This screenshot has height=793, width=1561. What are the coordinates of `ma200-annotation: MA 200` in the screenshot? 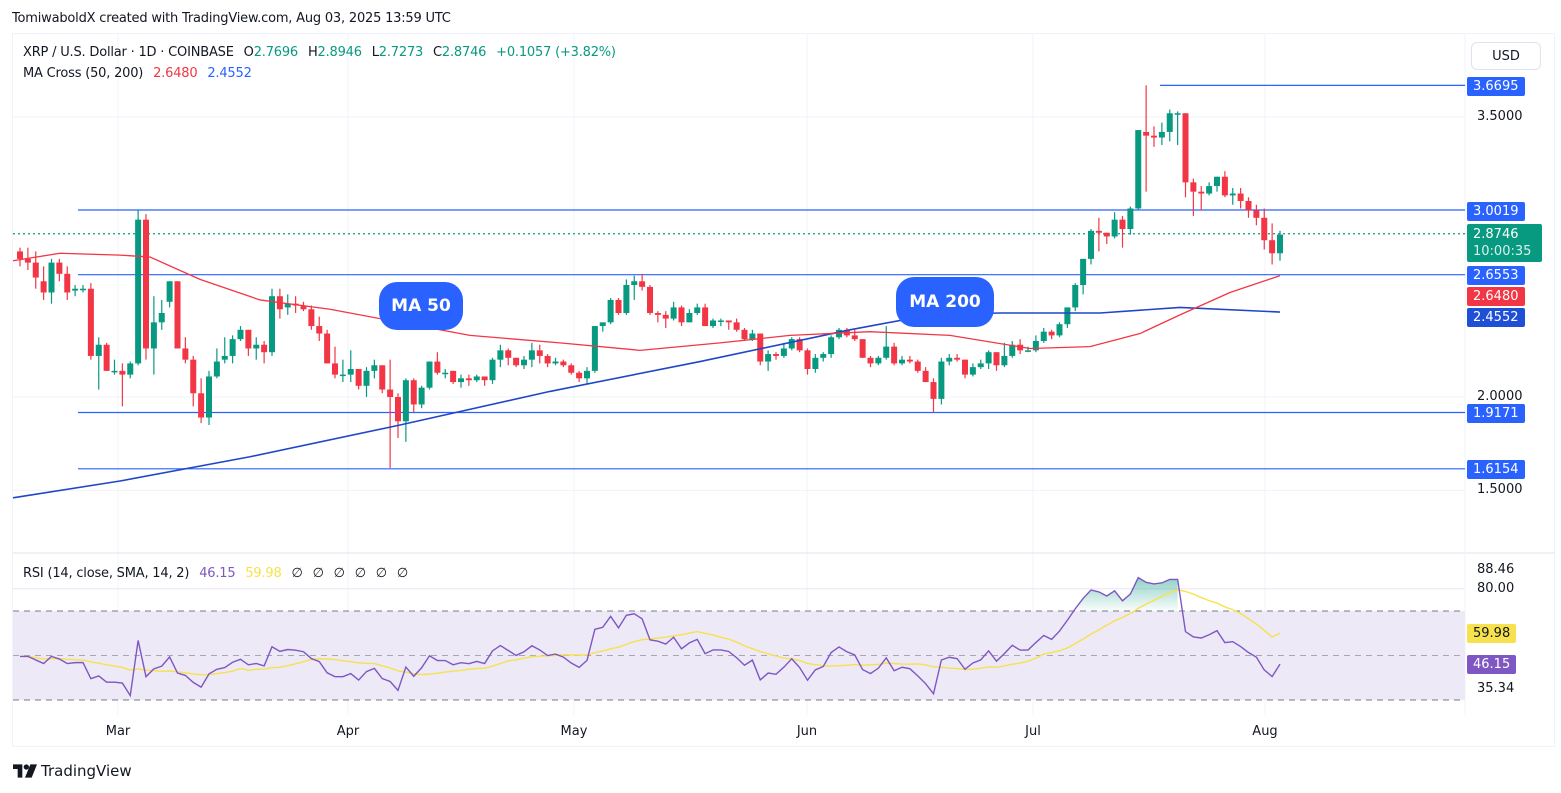 It's located at (945, 302).